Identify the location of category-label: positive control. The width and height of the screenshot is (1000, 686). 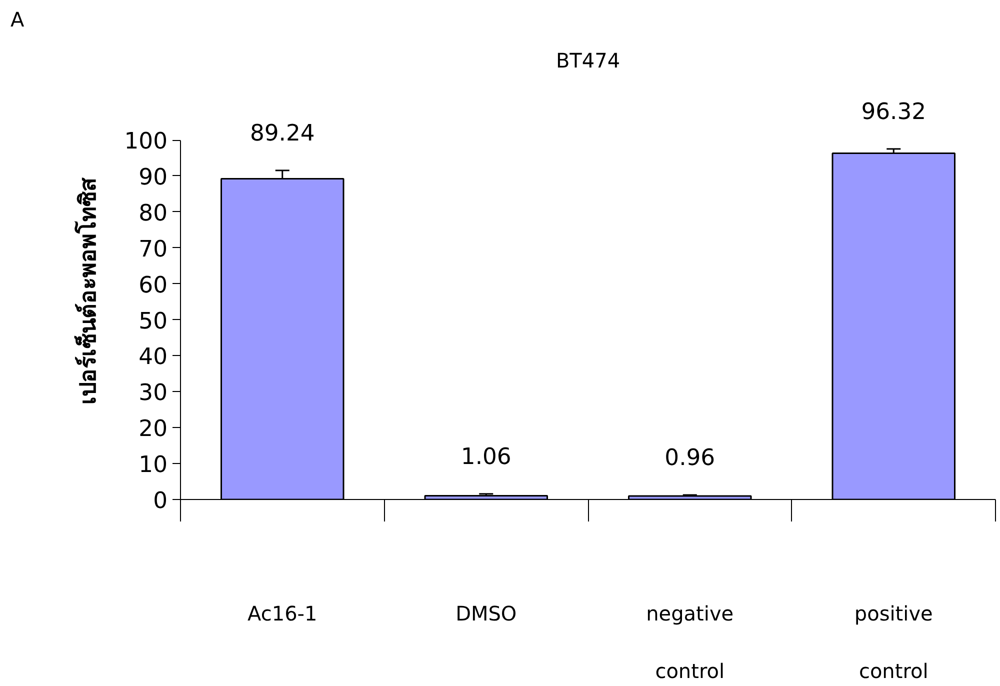
(893, 643).